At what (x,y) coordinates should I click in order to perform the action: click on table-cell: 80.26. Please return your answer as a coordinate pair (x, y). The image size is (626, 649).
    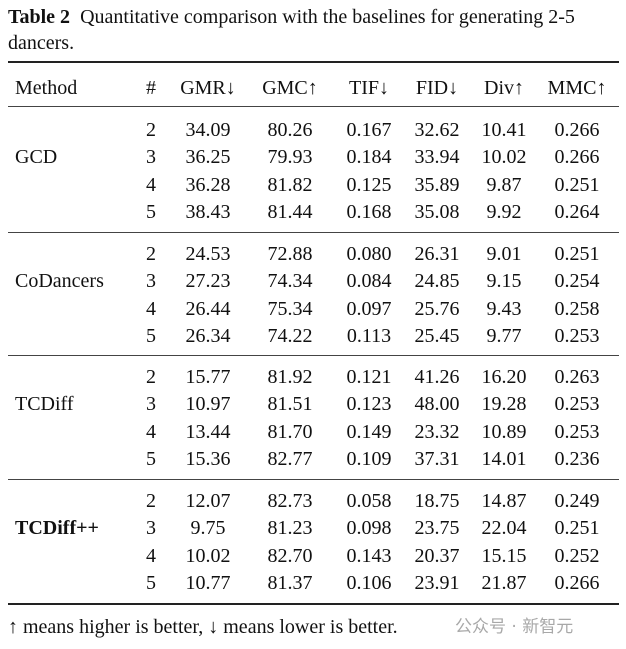
    Looking at the image, I should click on (290, 130).